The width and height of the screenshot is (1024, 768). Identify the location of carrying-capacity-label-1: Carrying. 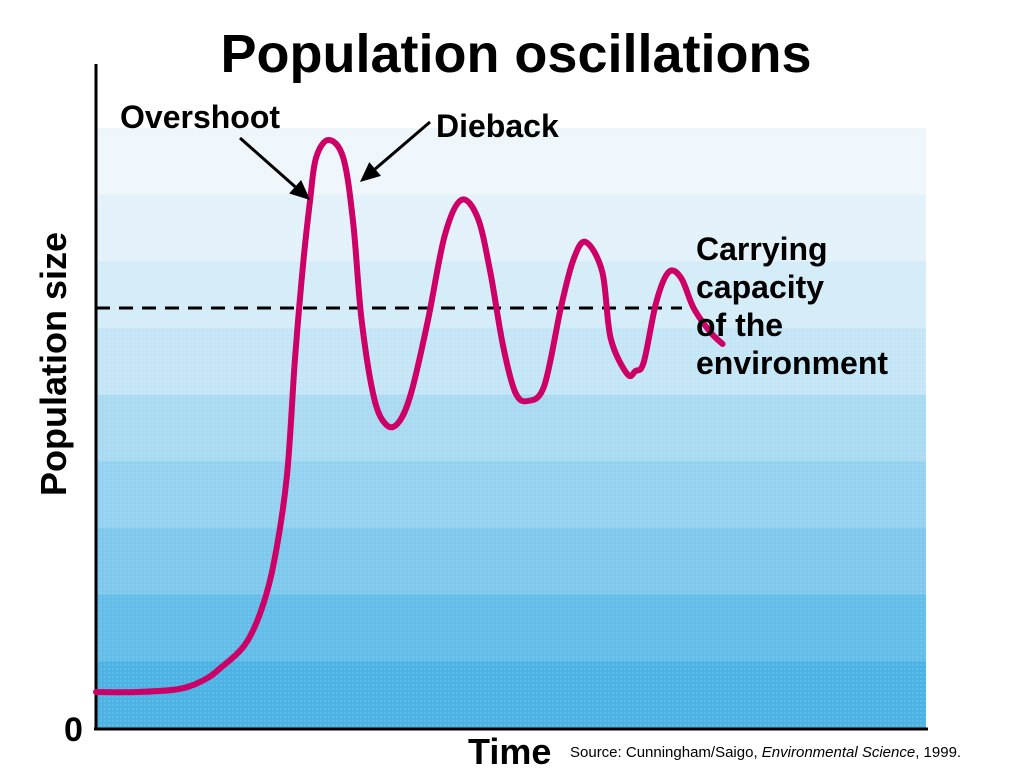
(762, 249).